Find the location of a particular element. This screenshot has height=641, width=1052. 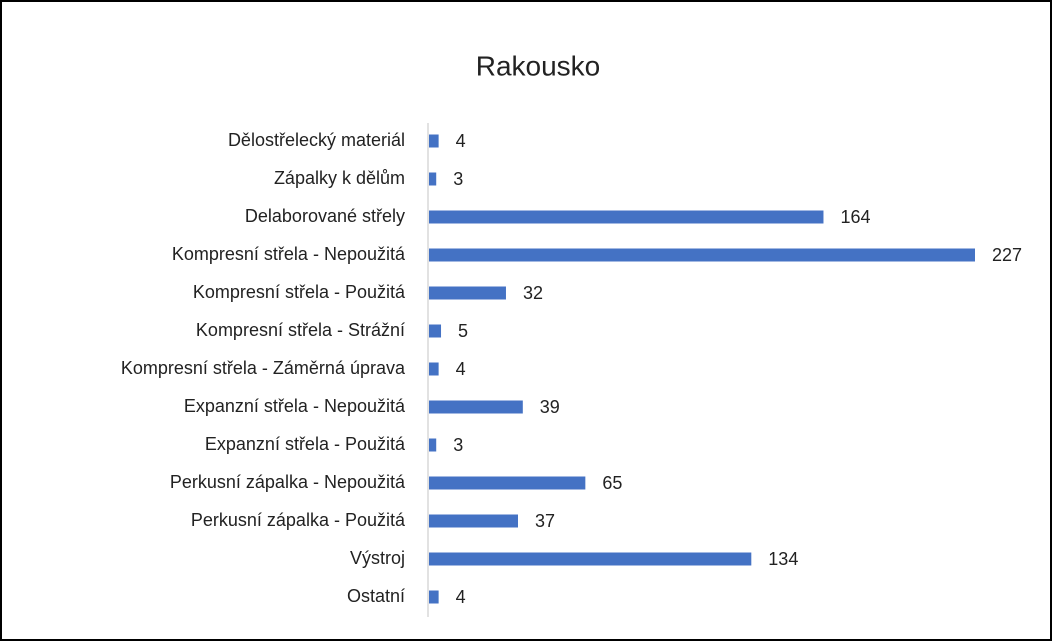

y-tick-label: Výstroj is located at coordinates (377, 558).